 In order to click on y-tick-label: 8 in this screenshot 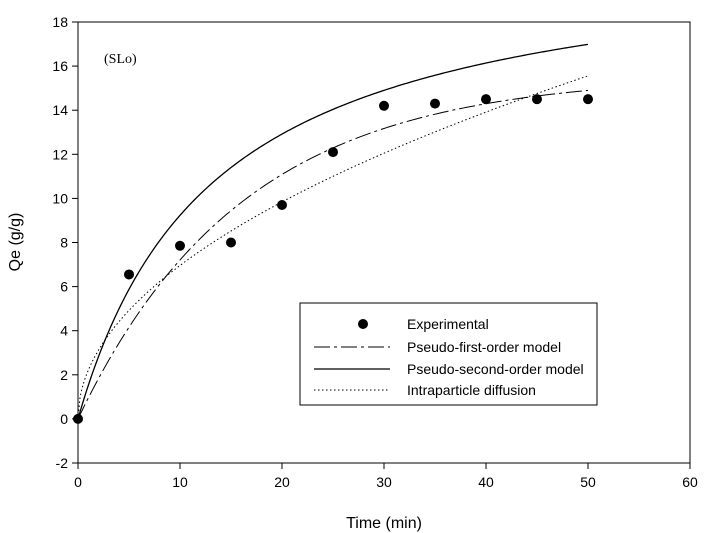, I will do `click(64, 243)`.